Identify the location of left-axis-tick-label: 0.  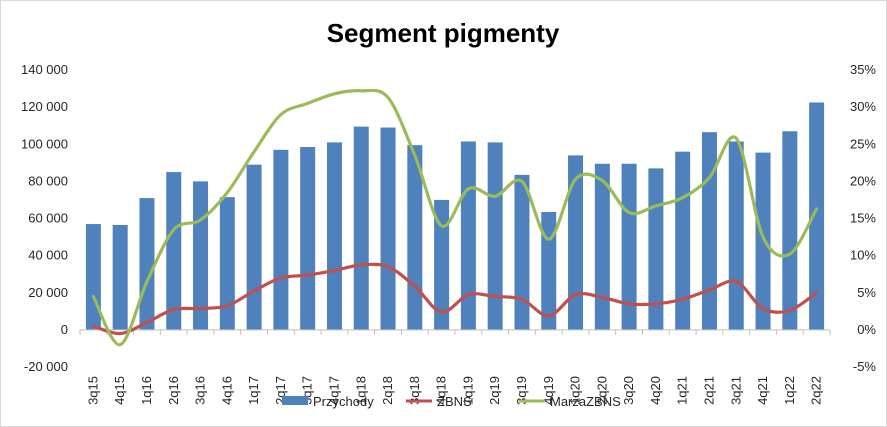
(64, 329).